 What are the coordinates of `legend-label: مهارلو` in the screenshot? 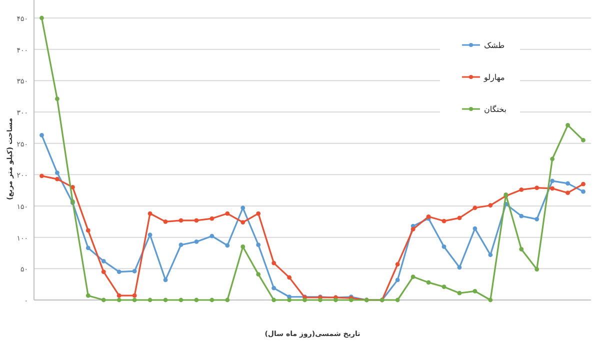 It's located at (494, 77).